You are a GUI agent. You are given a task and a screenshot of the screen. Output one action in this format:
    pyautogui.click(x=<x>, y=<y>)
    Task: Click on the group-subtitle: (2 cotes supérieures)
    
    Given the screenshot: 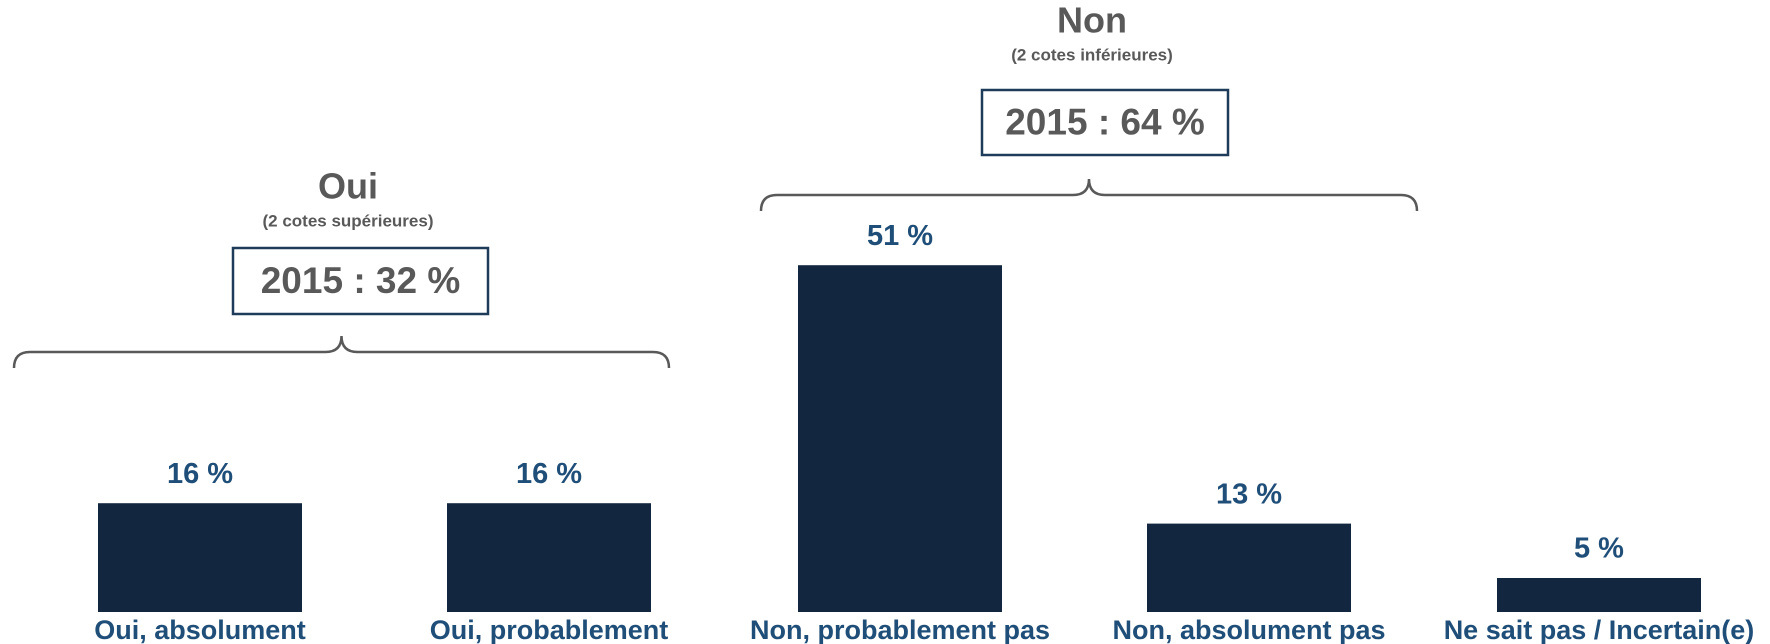 What is the action you would take?
    pyautogui.click(x=347, y=220)
    